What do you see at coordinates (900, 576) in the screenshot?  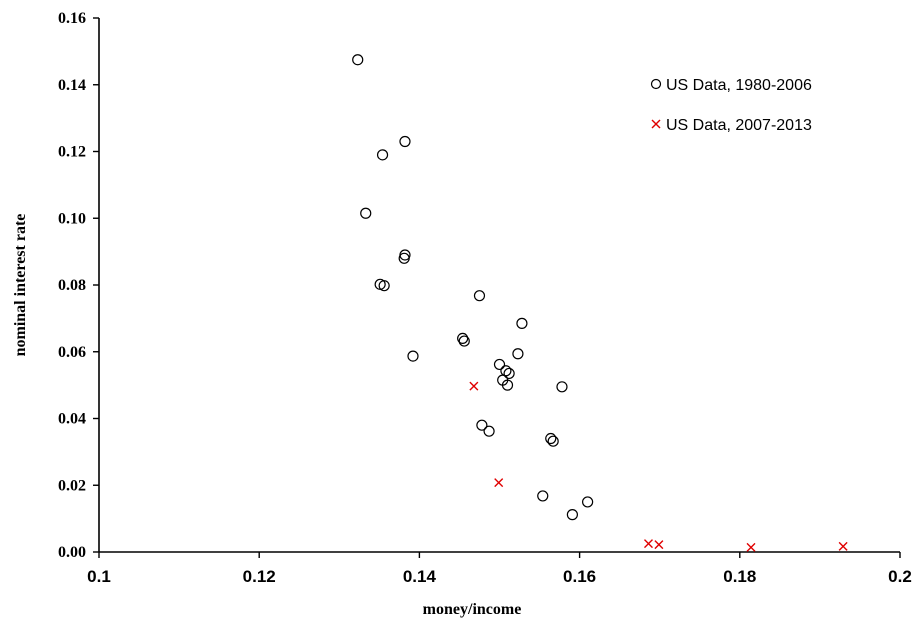 I see `x-tick-label: 0.2` at bounding box center [900, 576].